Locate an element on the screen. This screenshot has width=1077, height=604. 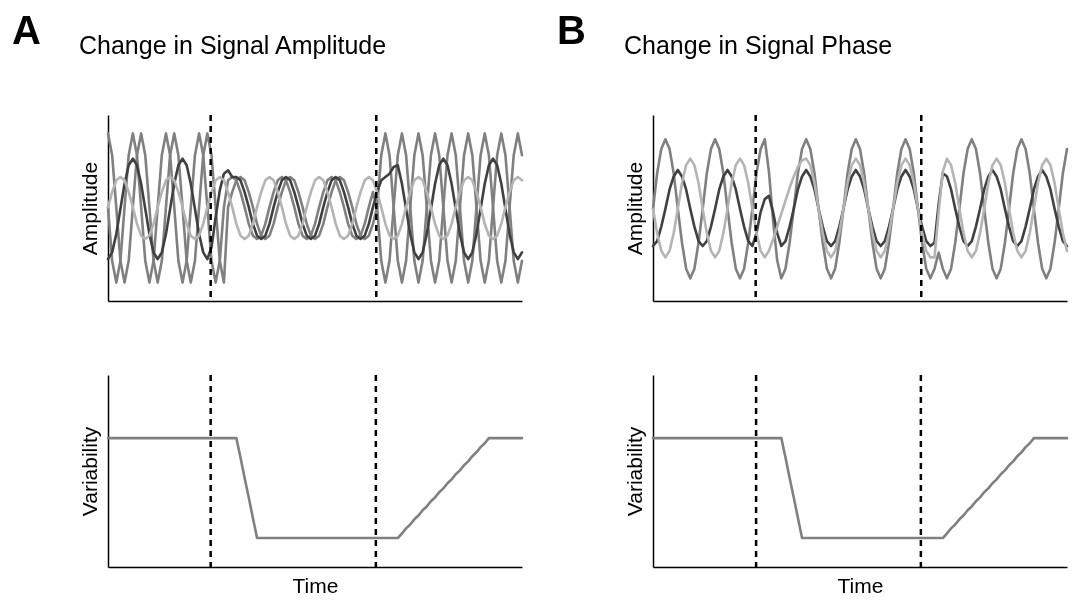
chart-title: Change in Signal Phase is located at coordinates (758, 44).